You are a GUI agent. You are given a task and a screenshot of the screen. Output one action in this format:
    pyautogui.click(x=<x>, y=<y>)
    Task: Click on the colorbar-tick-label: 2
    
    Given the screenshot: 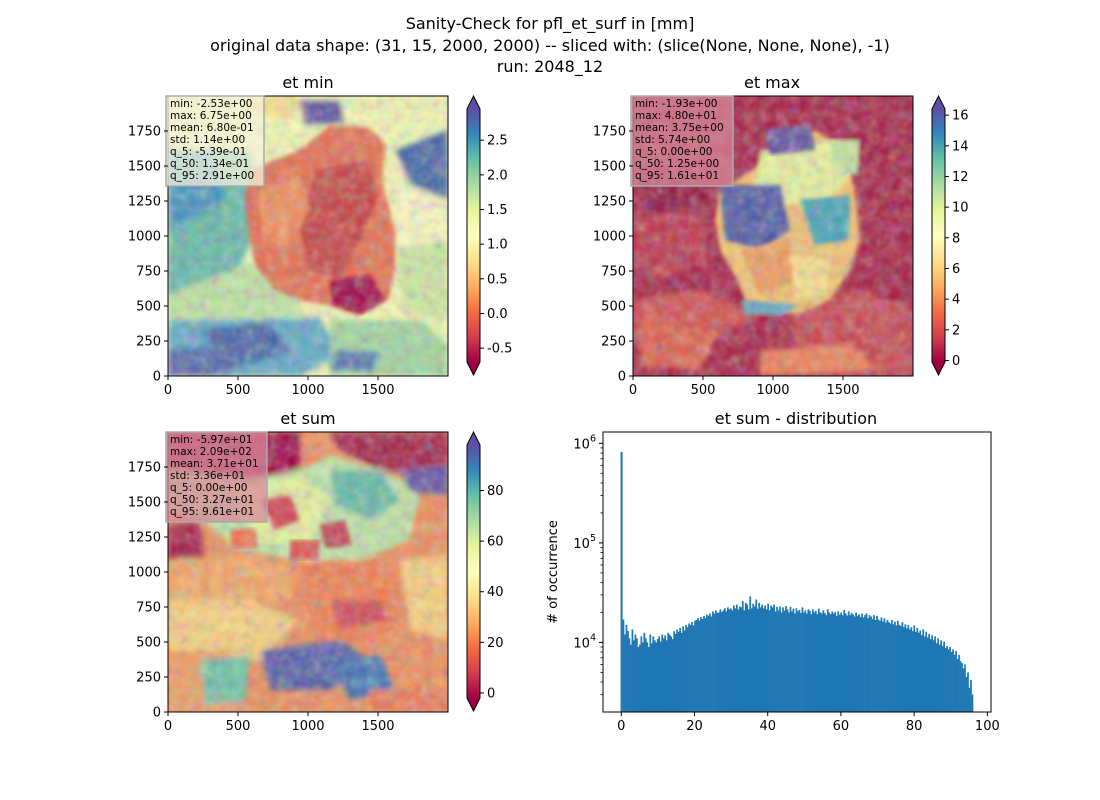 What is the action you would take?
    pyautogui.click(x=956, y=330)
    